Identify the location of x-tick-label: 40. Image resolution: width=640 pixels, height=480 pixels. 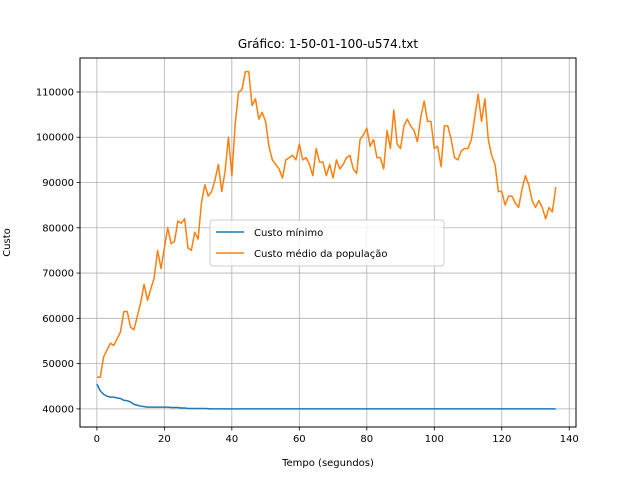
(231, 439).